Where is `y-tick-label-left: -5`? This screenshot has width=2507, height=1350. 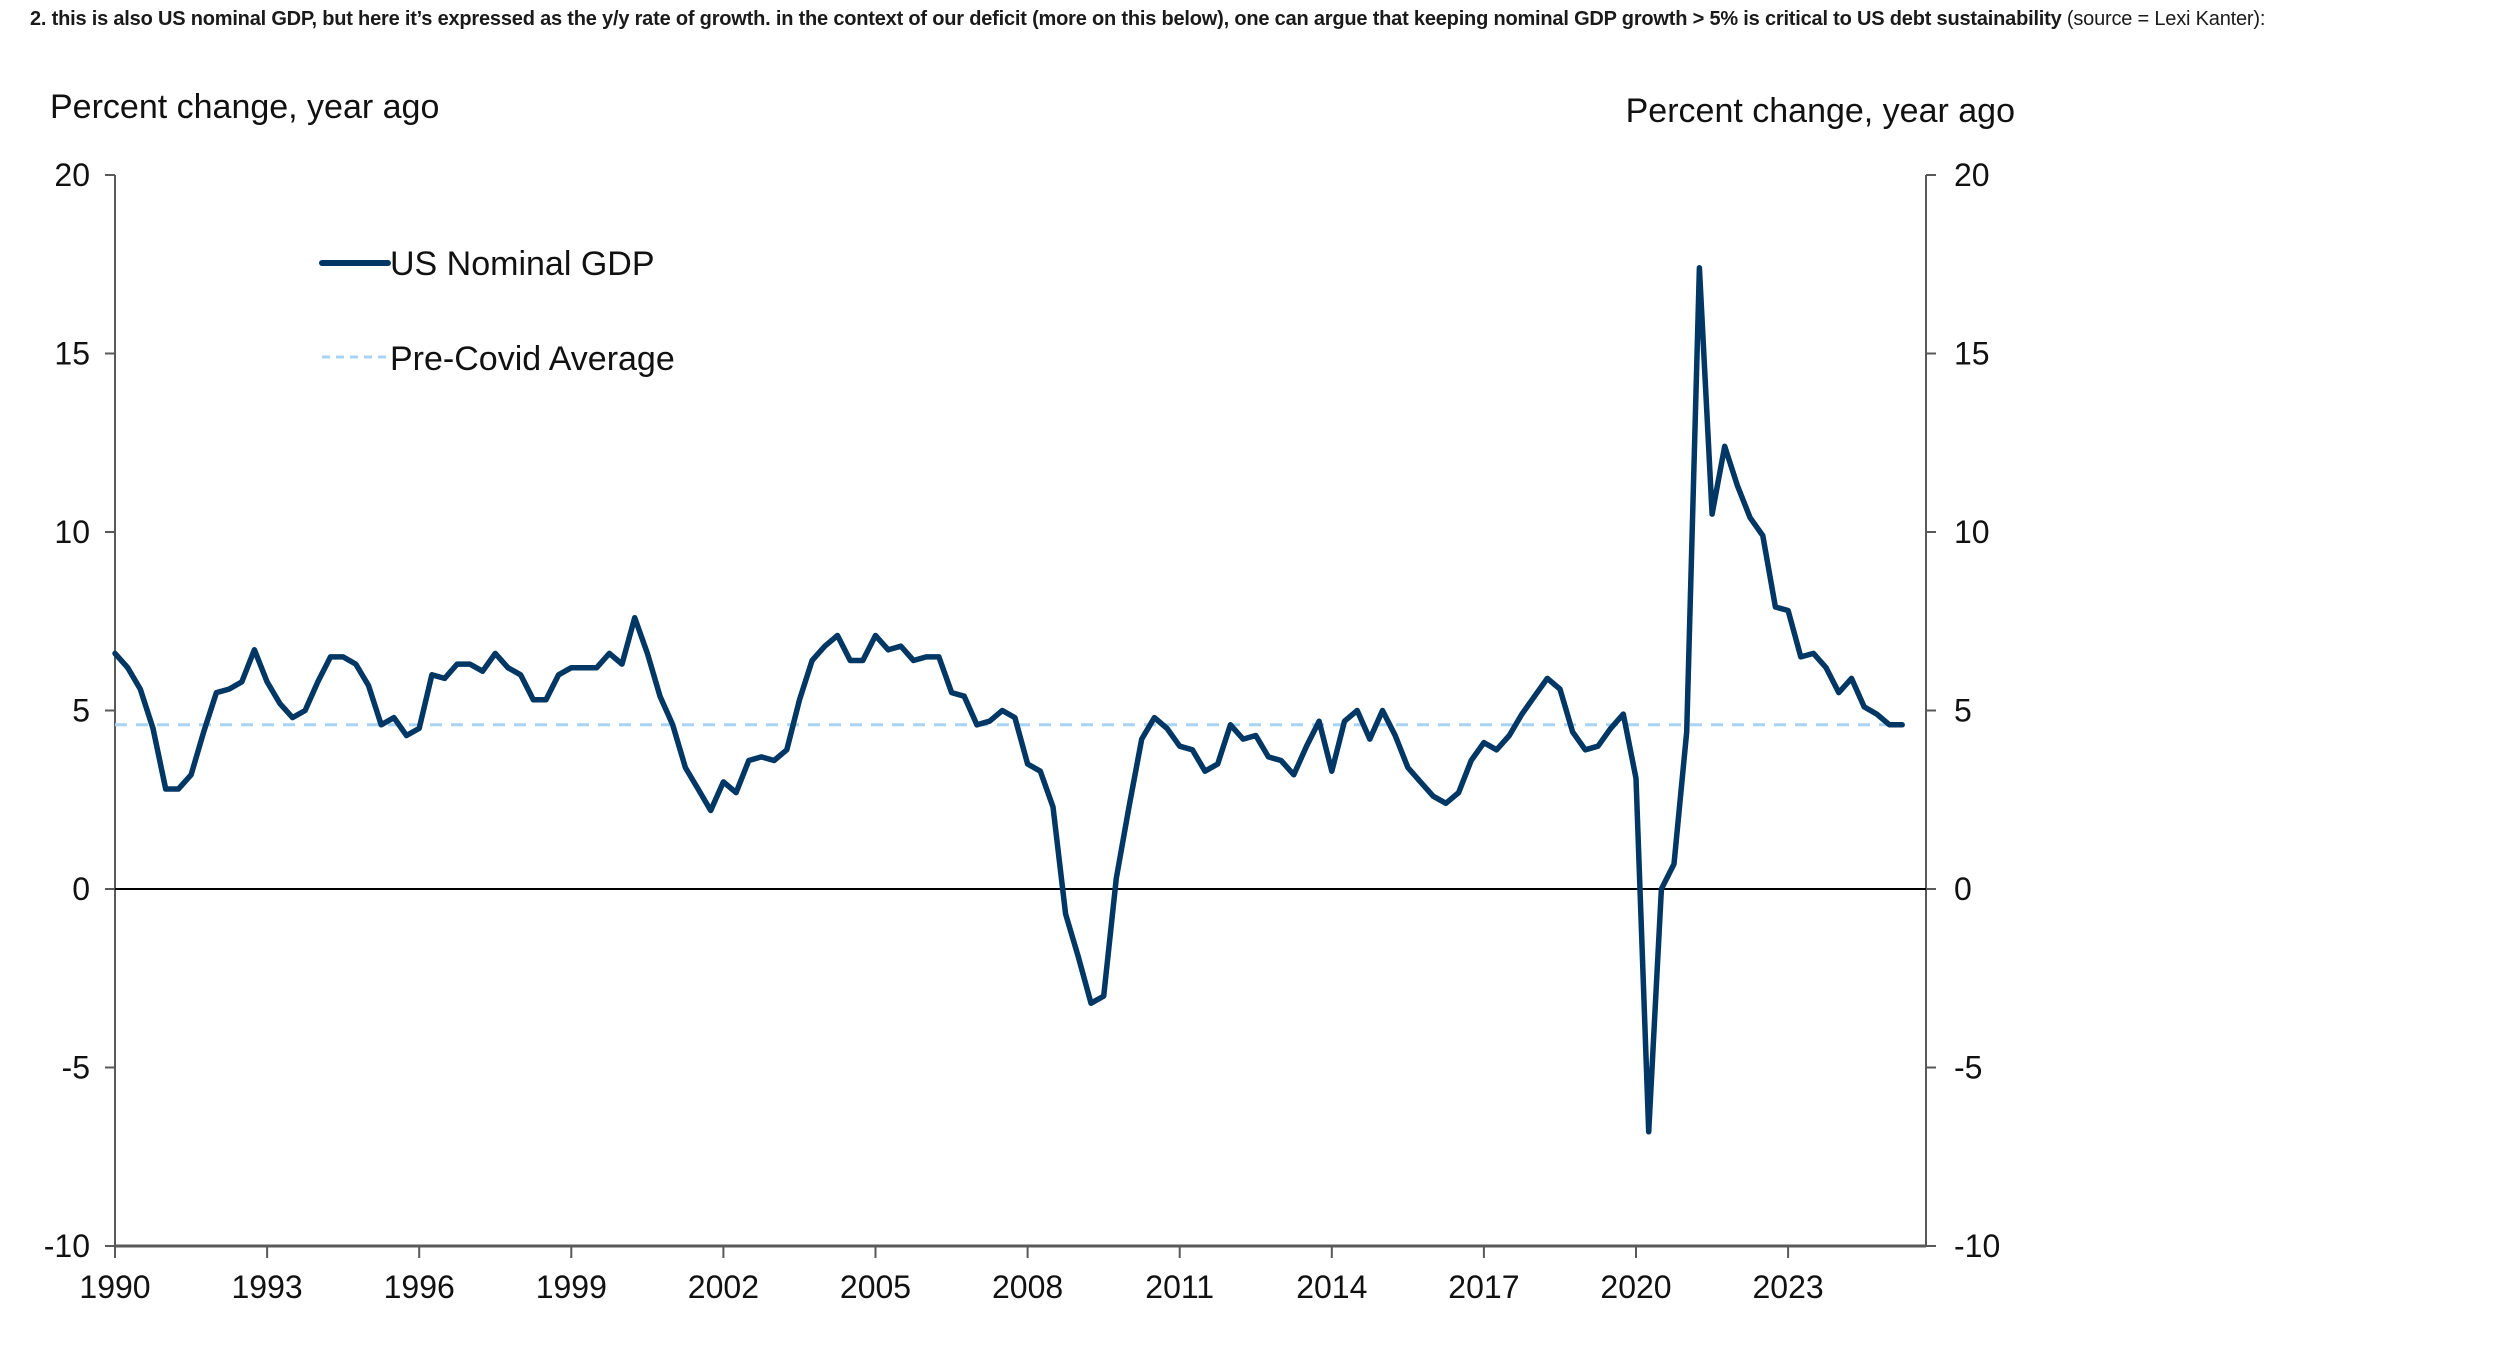 y-tick-label-left: -5 is located at coordinates (76, 1068).